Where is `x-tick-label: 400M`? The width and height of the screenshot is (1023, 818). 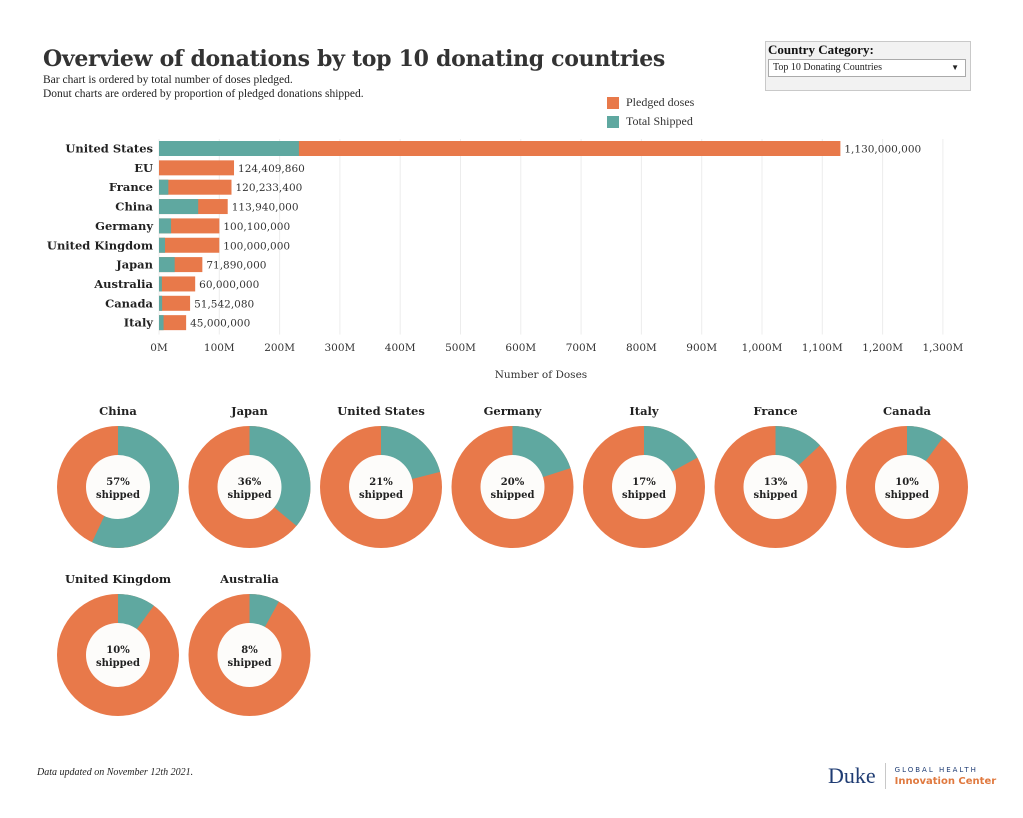 x-tick-label: 400M is located at coordinates (400, 348).